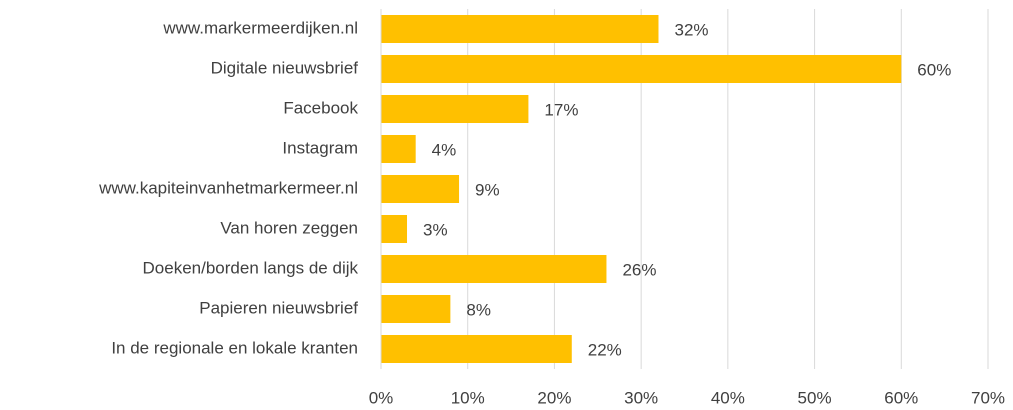 The image size is (1013, 410). I want to click on x-tick-label: 0%, so click(381, 397).